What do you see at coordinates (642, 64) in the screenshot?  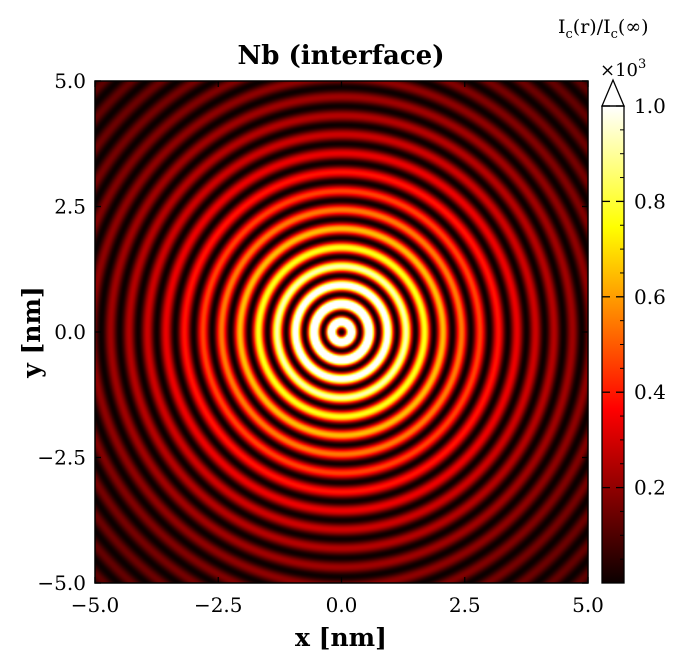 I see `colorbar-multiplier-exp: 3` at bounding box center [642, 64].